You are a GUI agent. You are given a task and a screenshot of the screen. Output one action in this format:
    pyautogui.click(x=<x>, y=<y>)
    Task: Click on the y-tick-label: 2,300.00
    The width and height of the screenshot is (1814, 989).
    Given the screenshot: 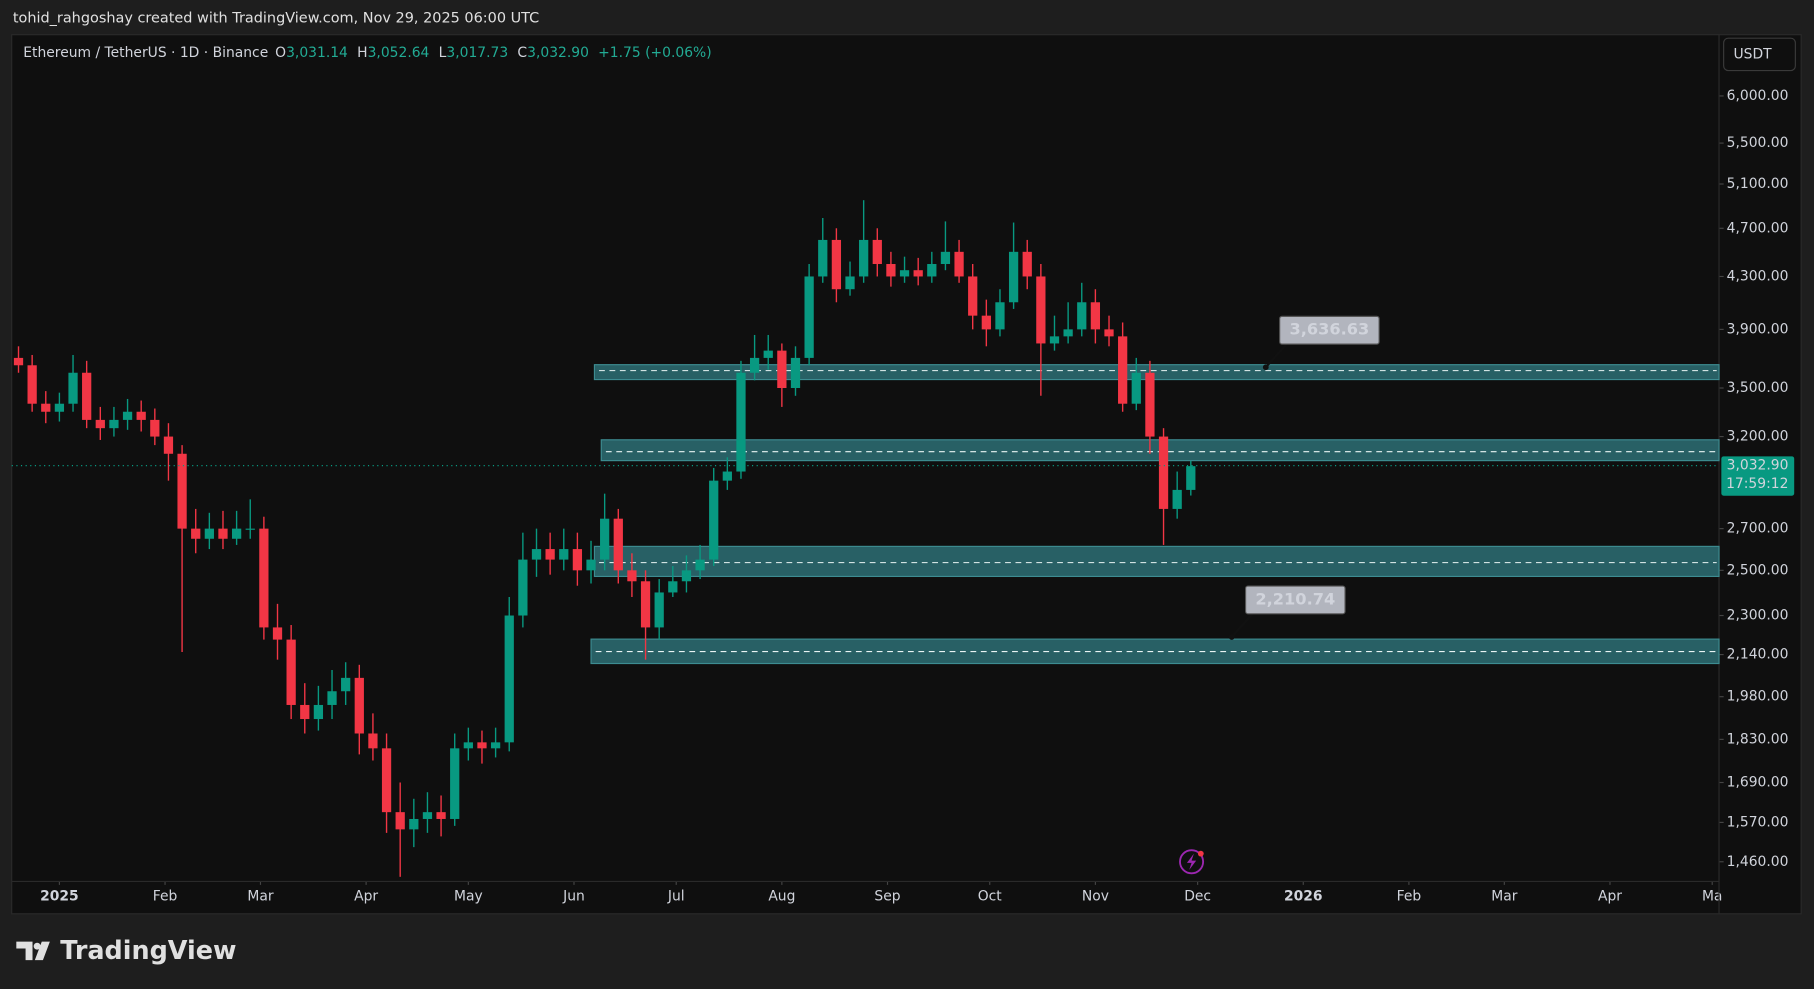 What is the action you would take?
    pyautogui.click(x=1758, y=616)
    